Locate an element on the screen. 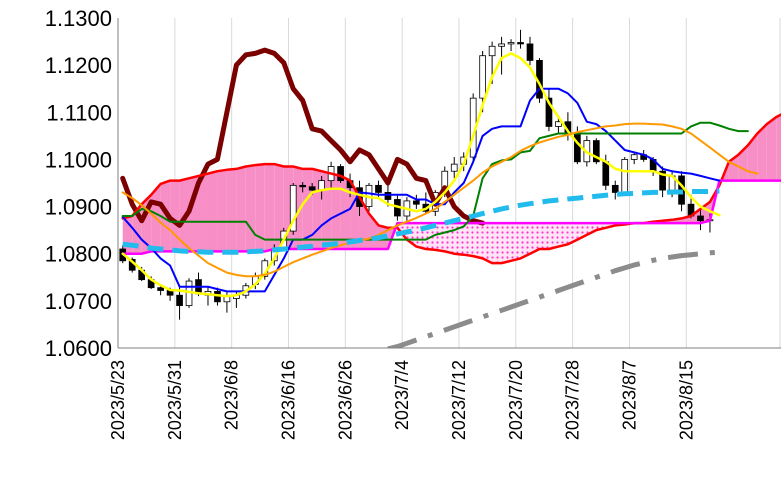 The image size is (781, 496). moving-average-cyan-dashed-line is located at coordinates (421, 221).